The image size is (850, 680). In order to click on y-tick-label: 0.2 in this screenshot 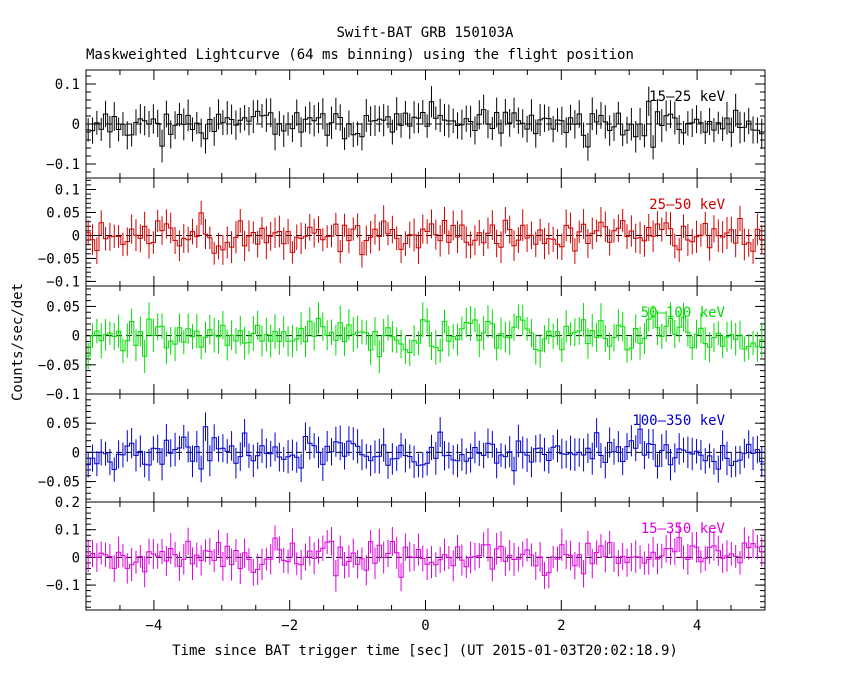, I will do `click(67, 503)`.